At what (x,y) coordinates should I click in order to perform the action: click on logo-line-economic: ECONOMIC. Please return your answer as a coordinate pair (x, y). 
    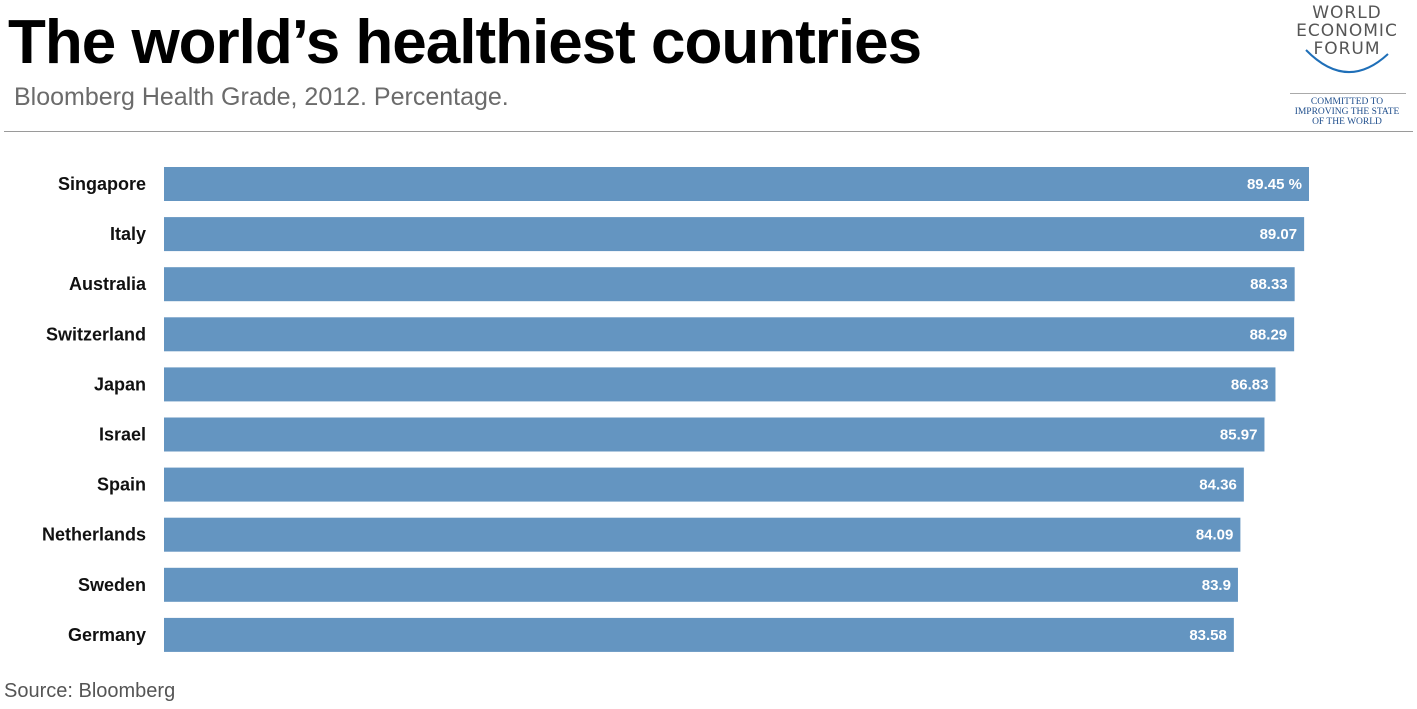
    Looking at the image, I should click on (1347, 31).